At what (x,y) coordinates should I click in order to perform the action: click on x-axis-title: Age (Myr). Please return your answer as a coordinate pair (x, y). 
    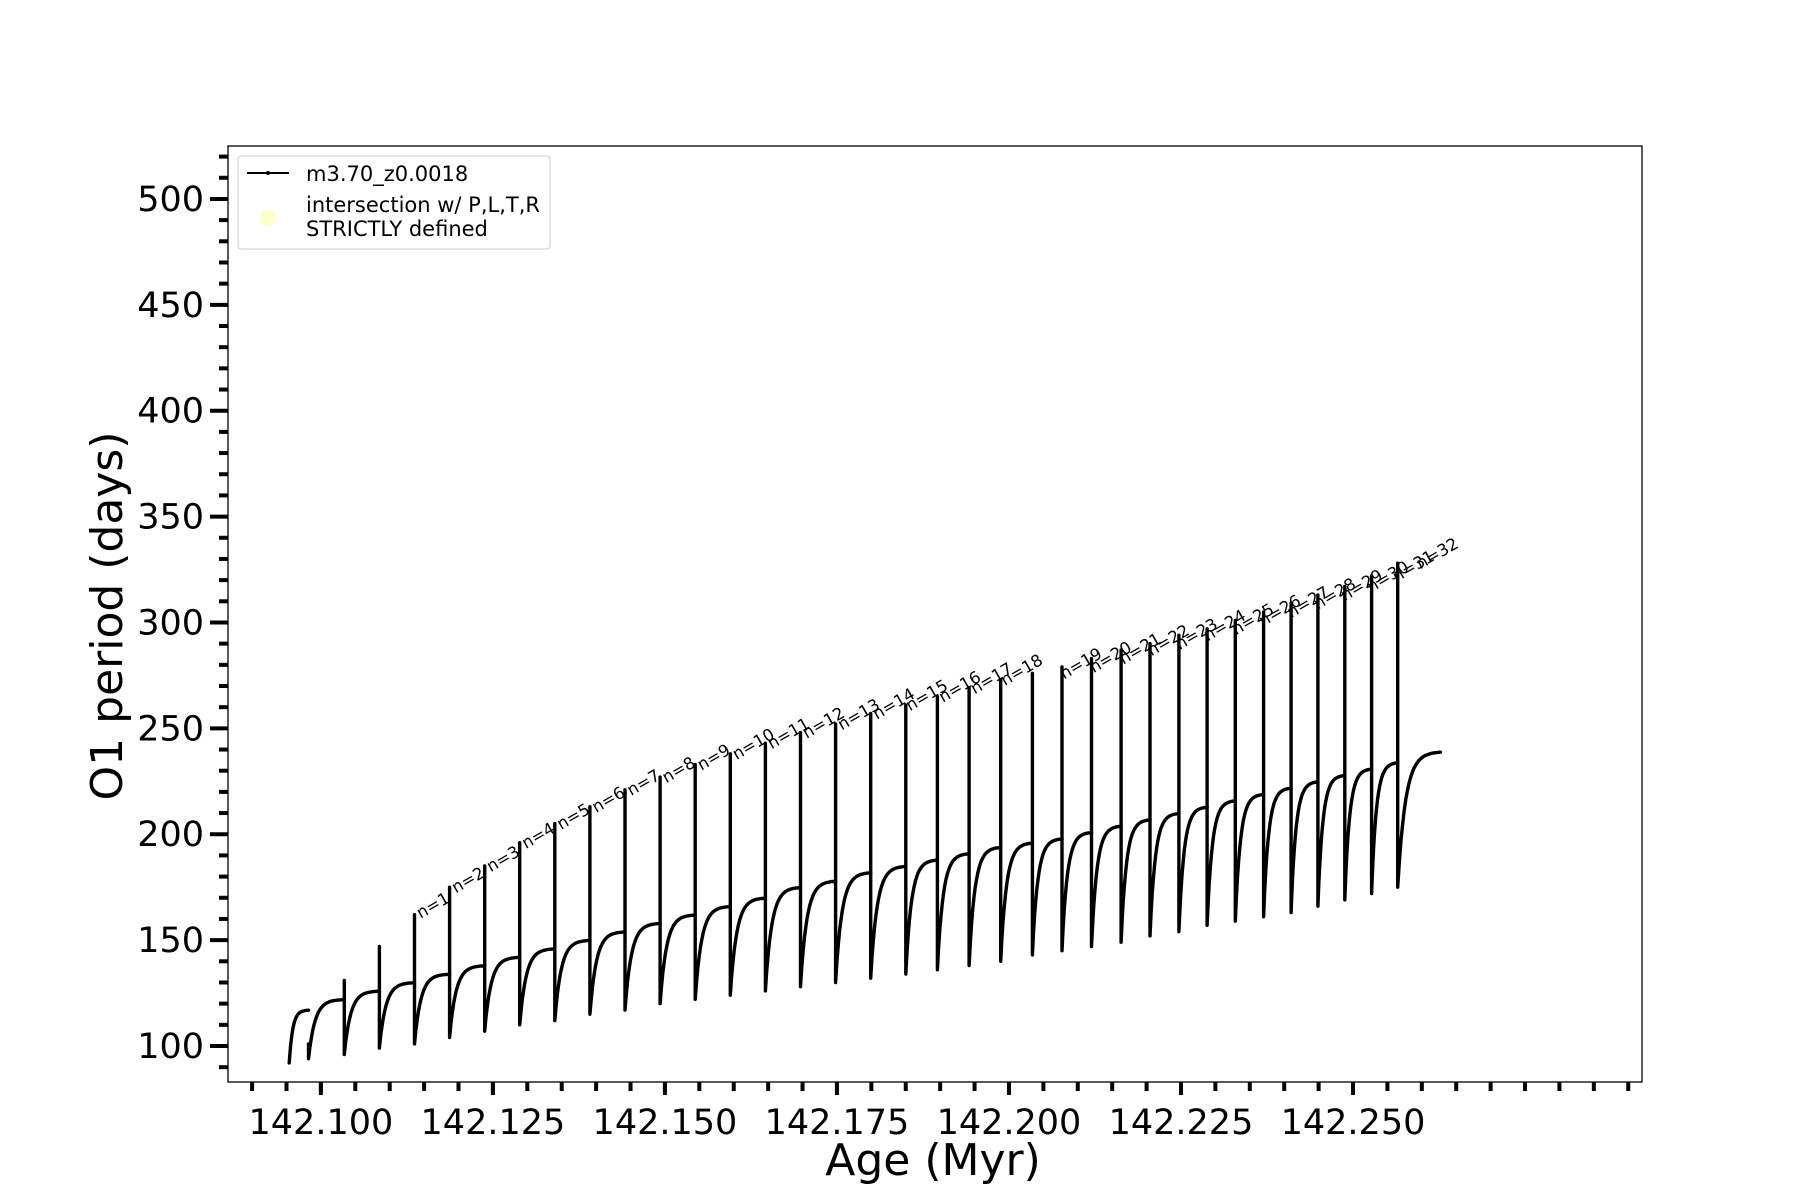
    Looking at the image, I should click on (933, 1160).